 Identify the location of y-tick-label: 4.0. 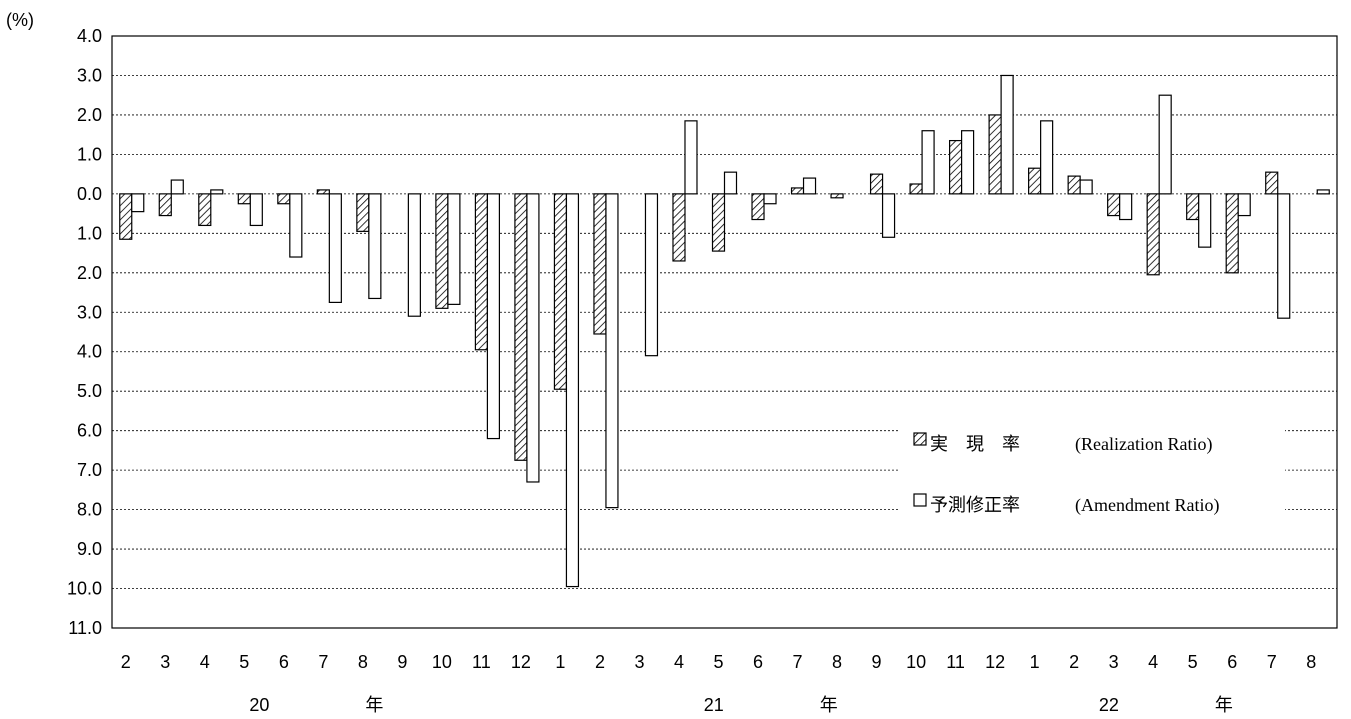
(89, 36).